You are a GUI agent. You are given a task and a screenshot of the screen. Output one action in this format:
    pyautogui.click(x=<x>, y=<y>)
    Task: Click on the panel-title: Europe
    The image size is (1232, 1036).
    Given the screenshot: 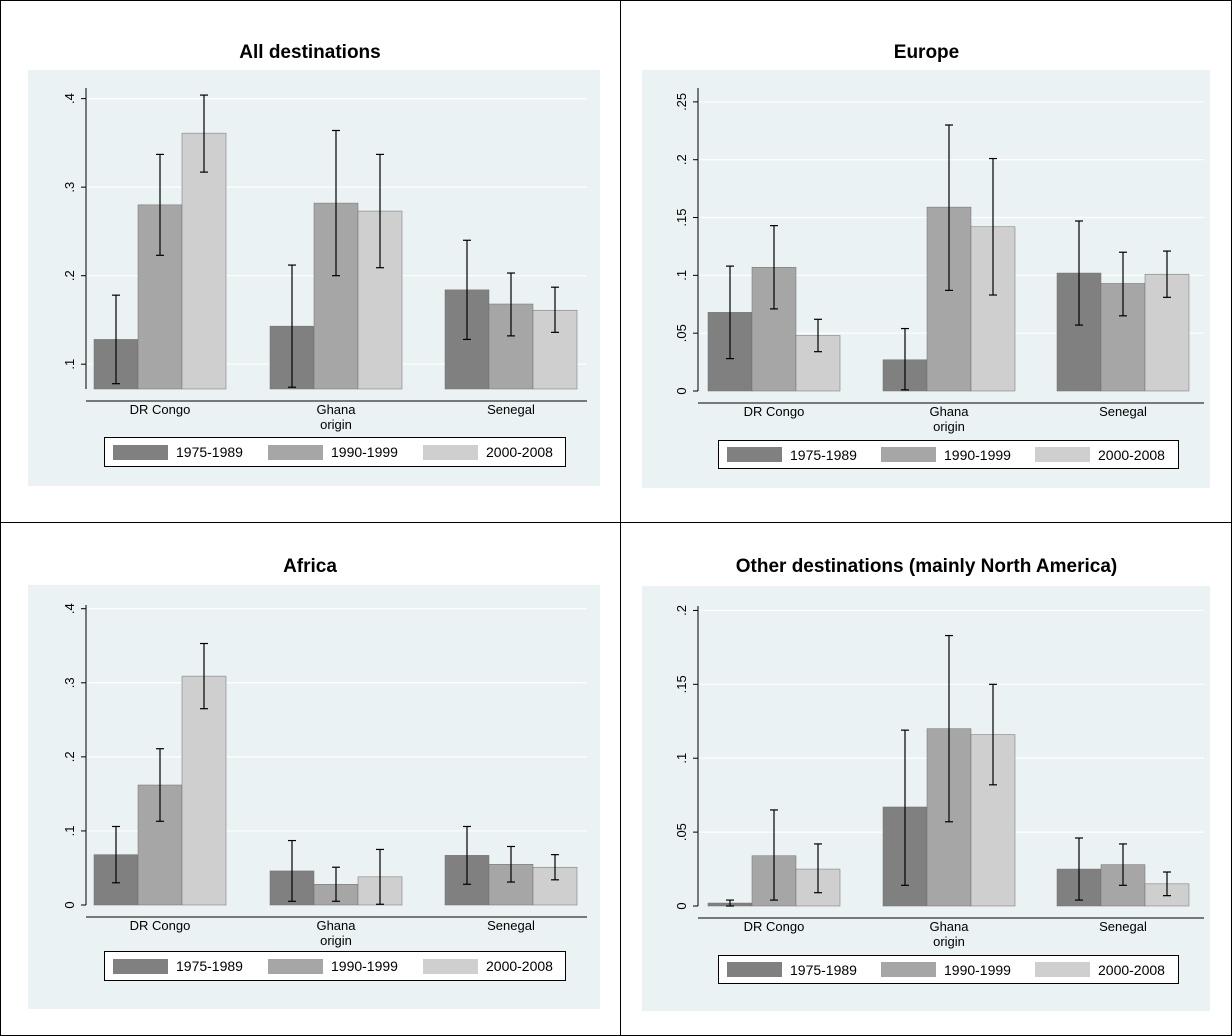 What is the action you would take?
    pyautogui.click(x=926, y=52)
    